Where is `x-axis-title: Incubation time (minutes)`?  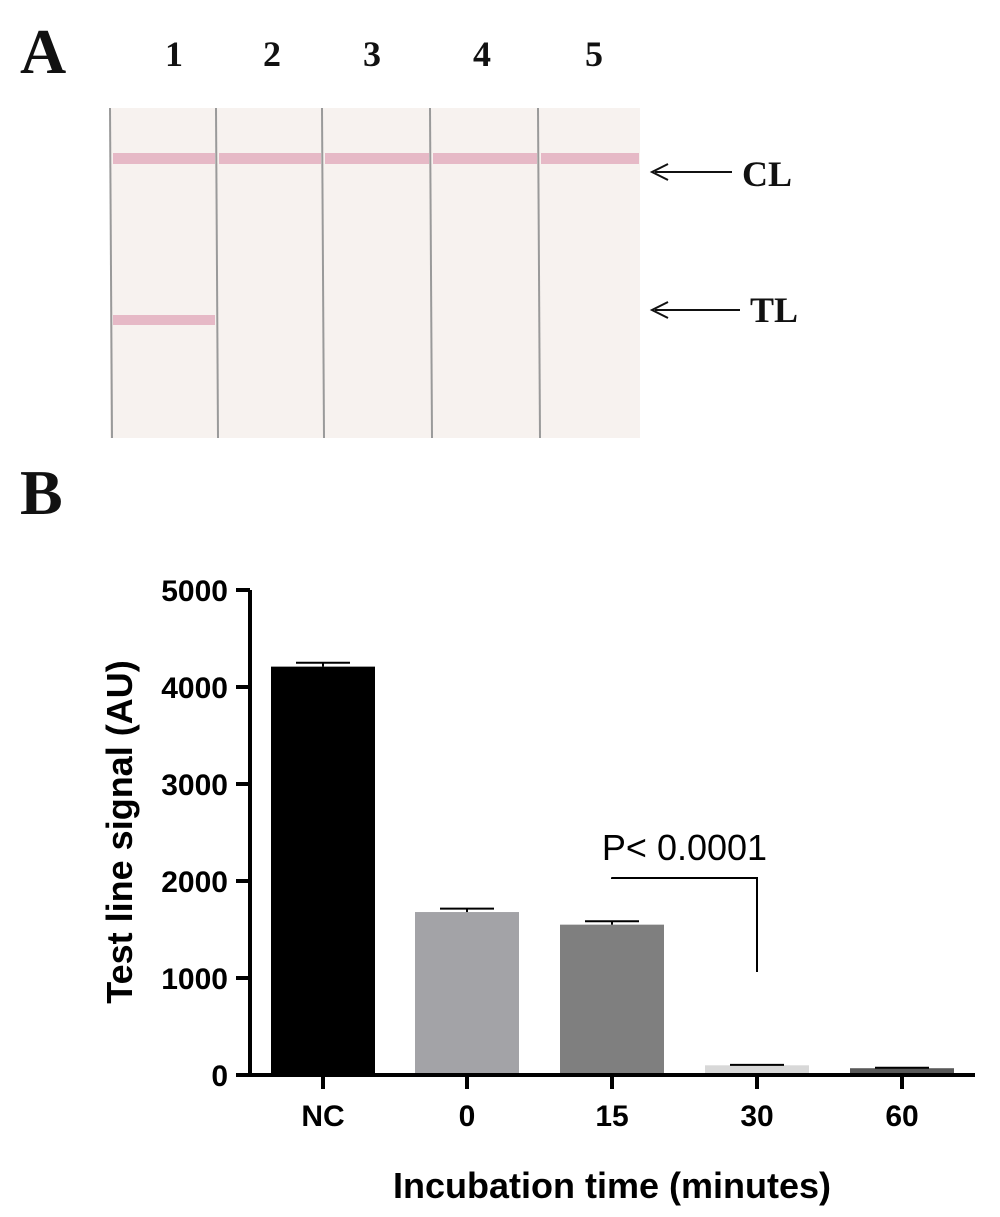
x-axis-title: Incubation time (minutes) is located at coordinates (612, 1185).